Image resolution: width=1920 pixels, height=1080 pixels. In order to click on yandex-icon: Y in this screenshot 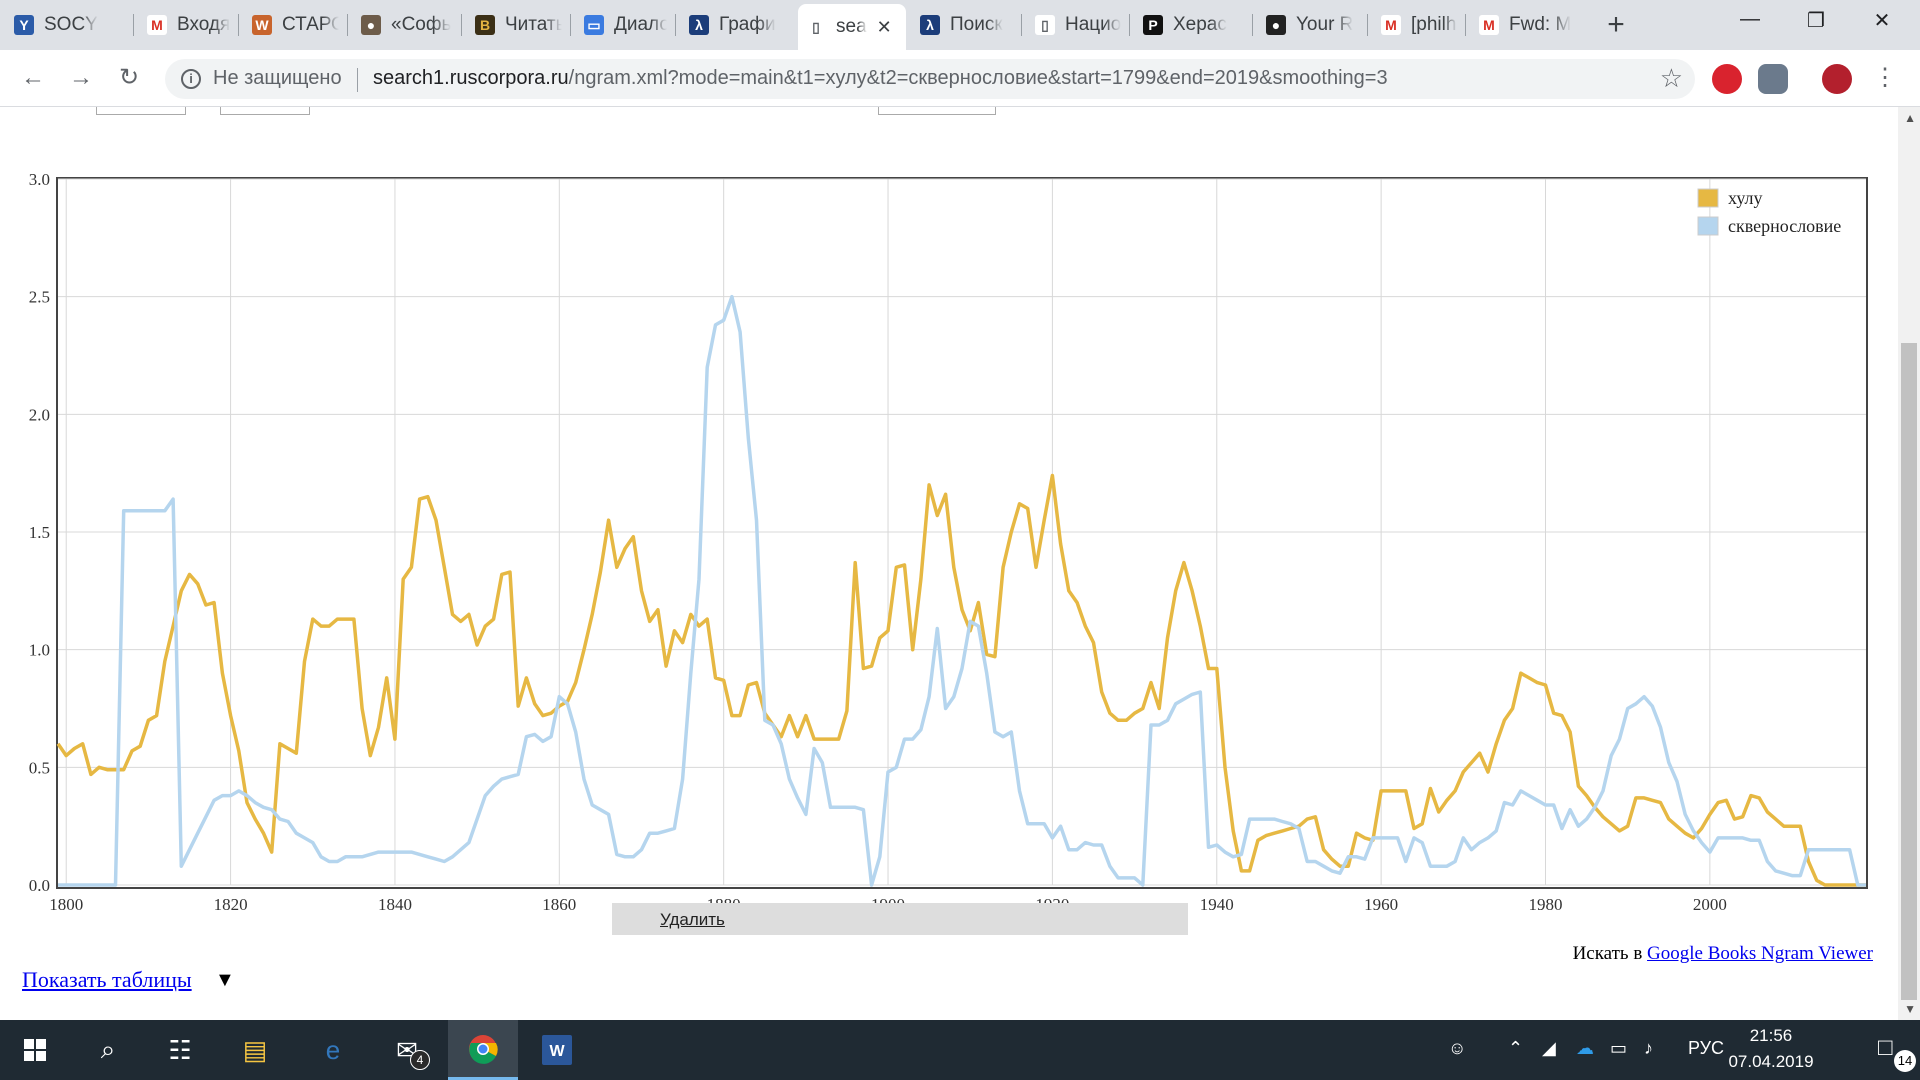, I will do `click(24, 25)`.